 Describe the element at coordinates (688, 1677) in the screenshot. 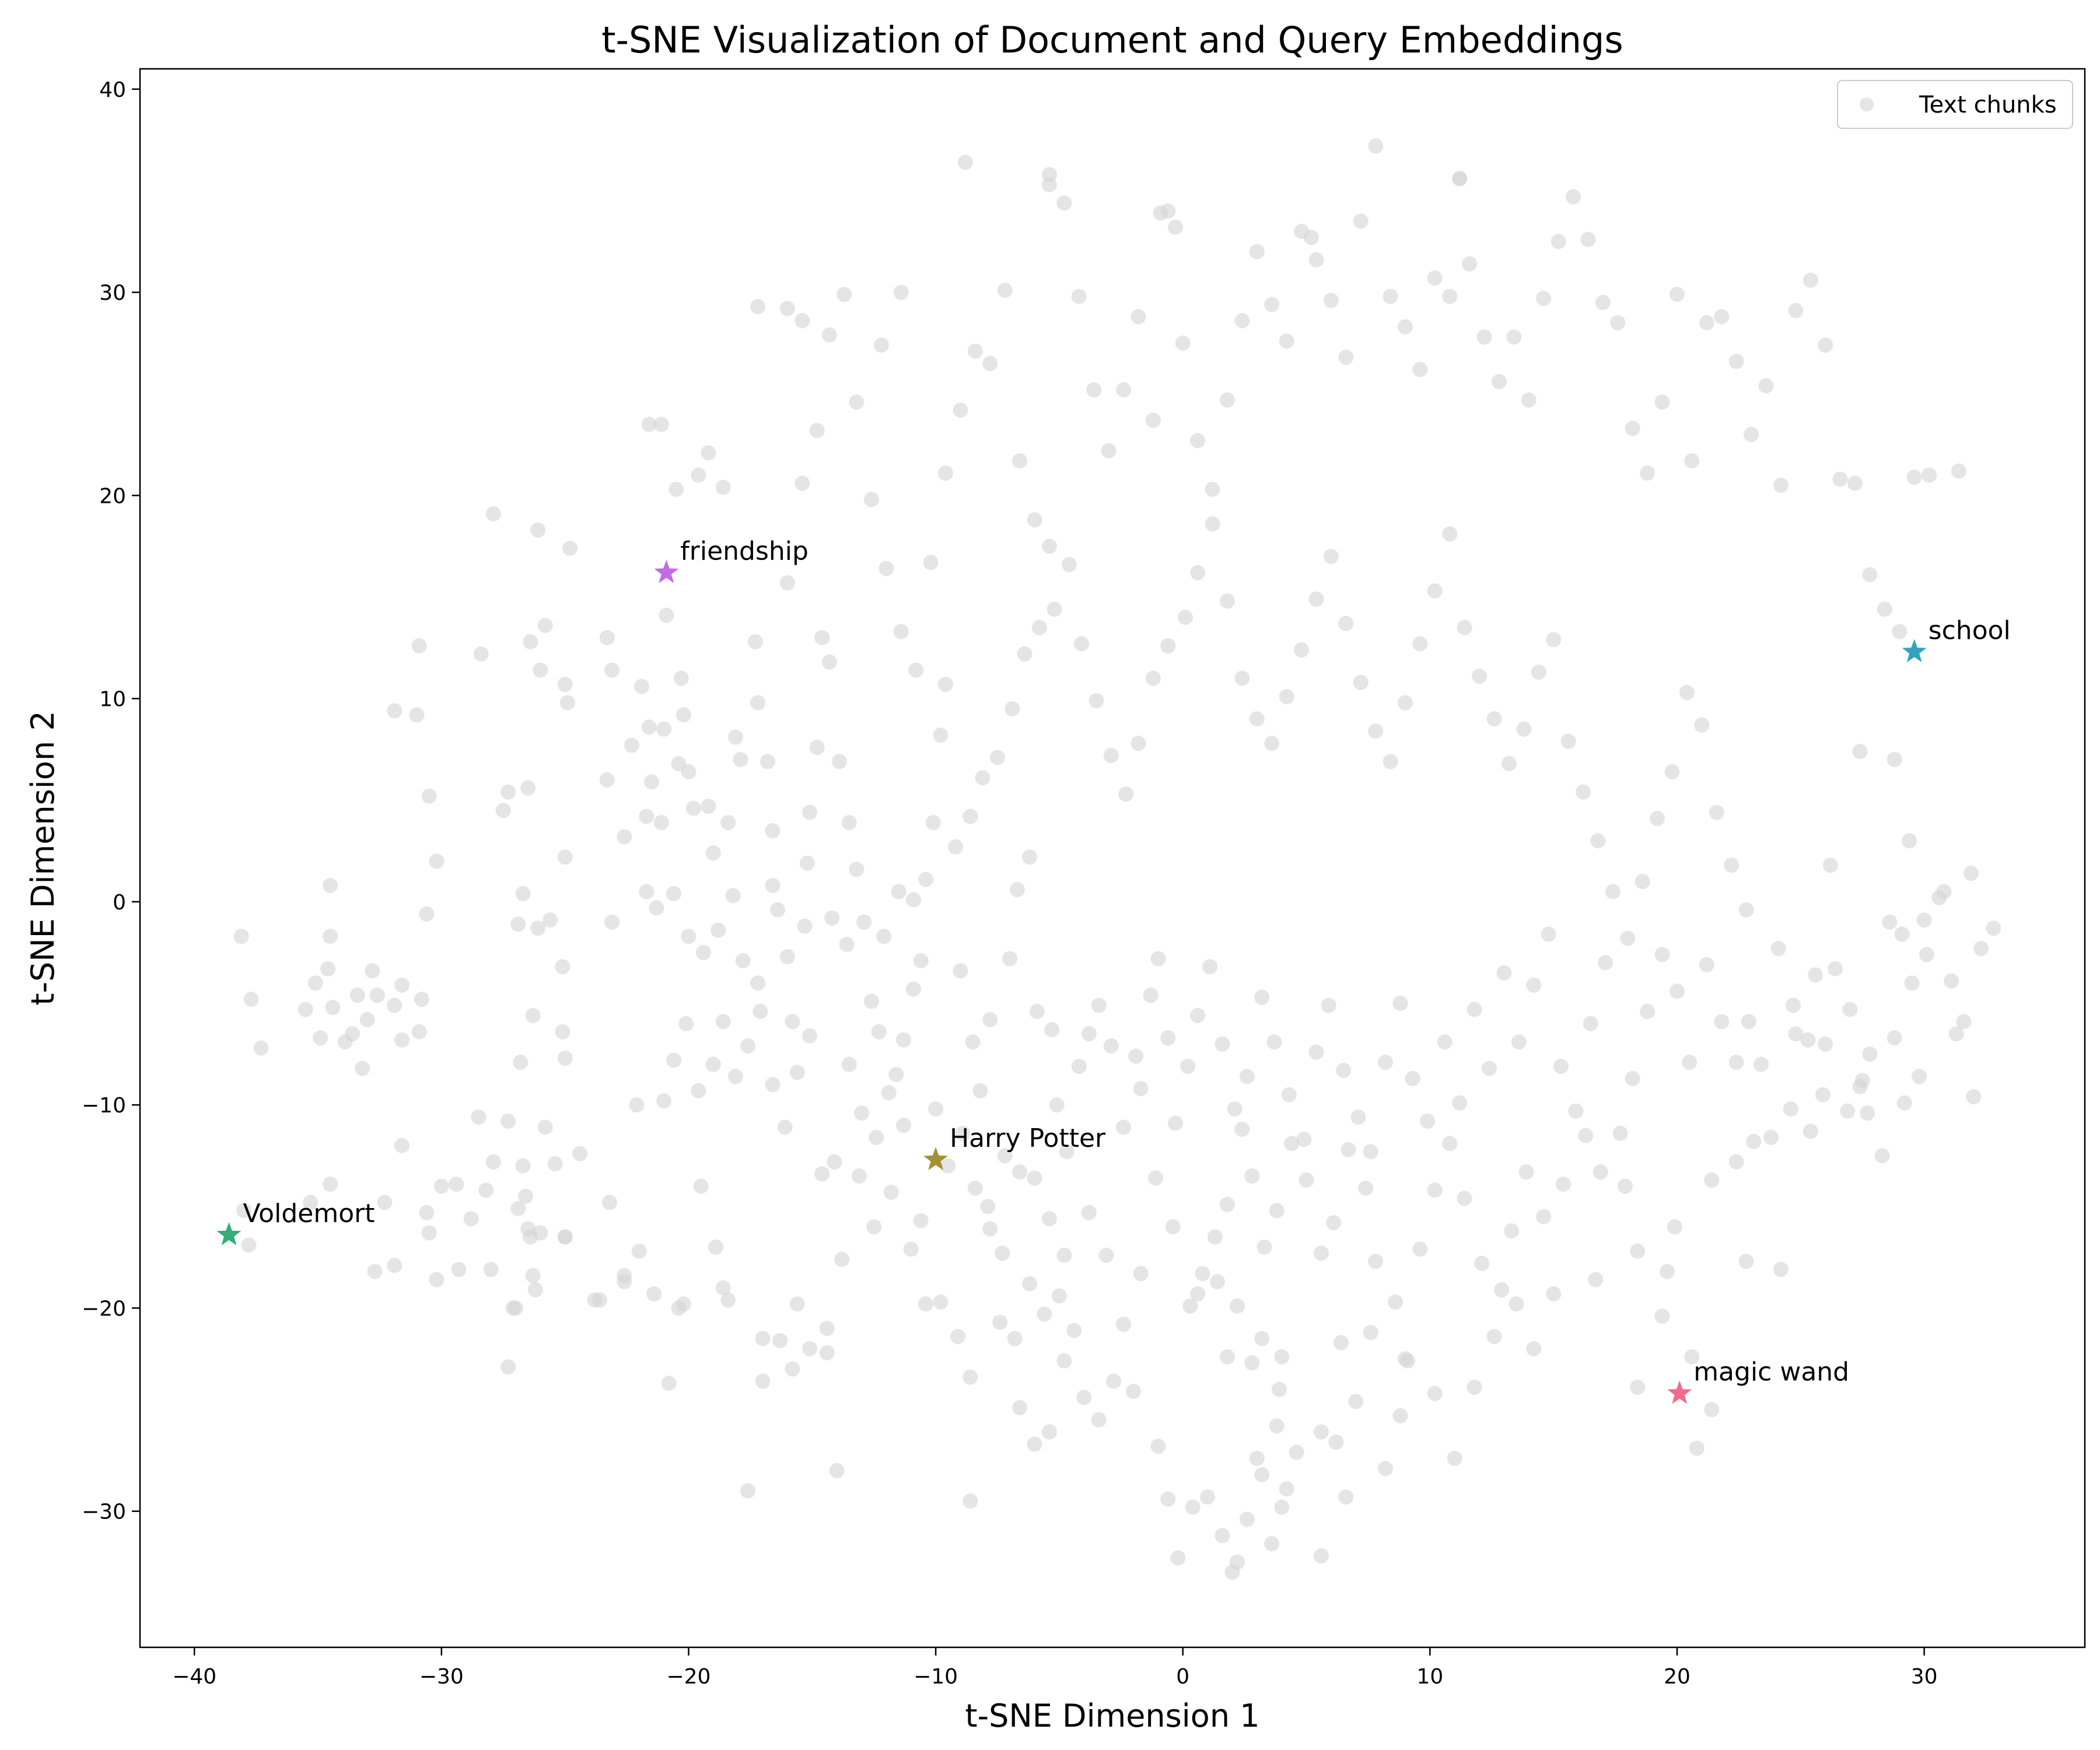

I see `x-tick-label: −20` at that location.